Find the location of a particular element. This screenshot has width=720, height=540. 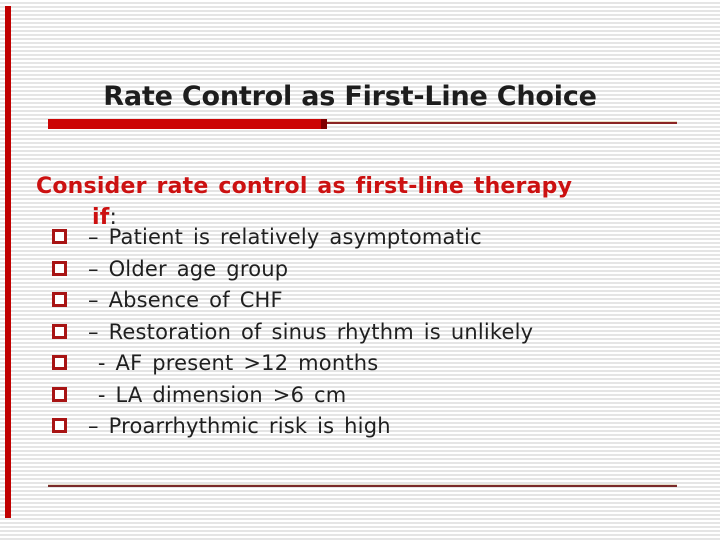

bullet-text: – Patient is relatively asymptomatic is located at coordinates (285, 237).